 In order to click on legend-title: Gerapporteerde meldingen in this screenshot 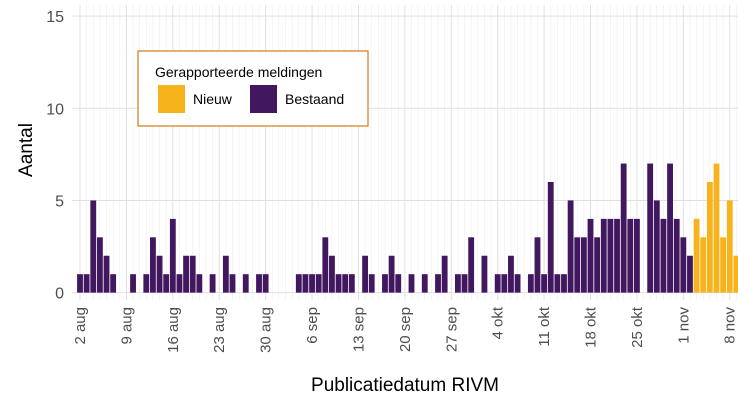, I will do `click(238, 72)`.